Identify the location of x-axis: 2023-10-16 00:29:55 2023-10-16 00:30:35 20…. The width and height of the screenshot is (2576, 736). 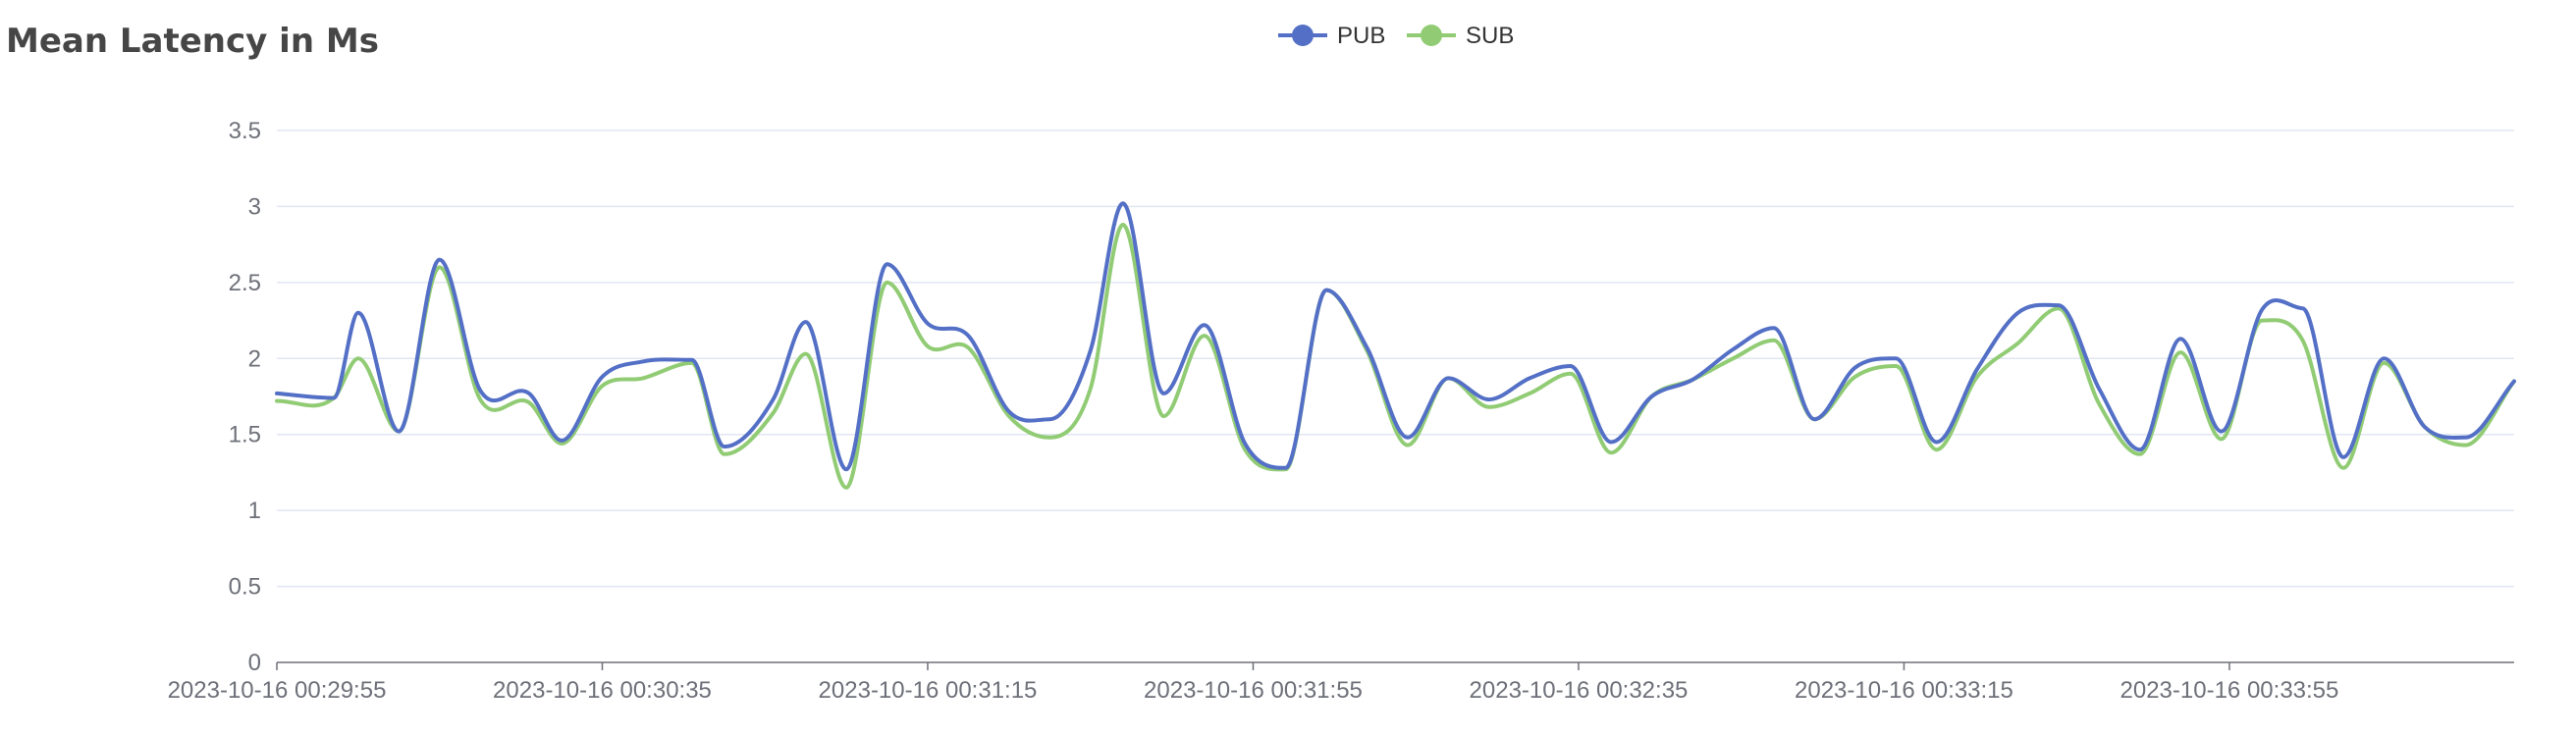
(1341, 682).